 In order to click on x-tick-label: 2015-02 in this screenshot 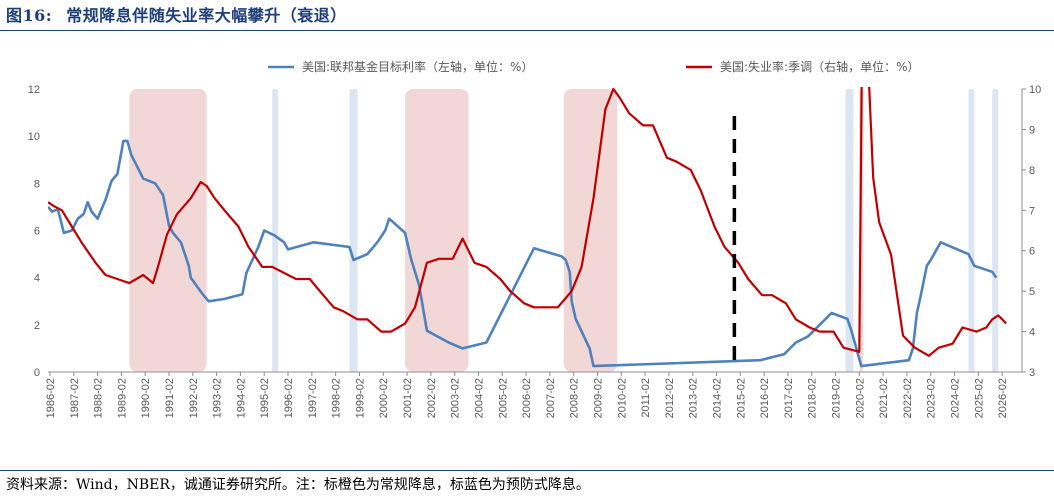, I will do `click(741, 398)`.